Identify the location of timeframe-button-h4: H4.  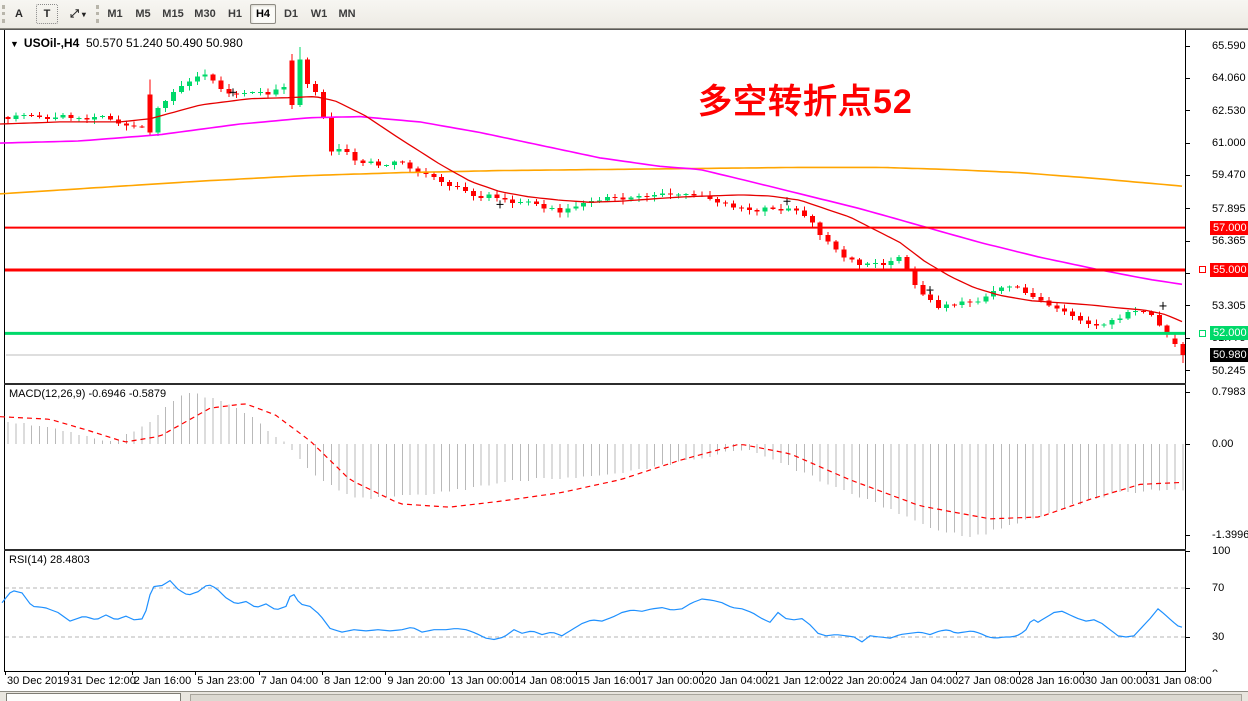
(263, 14).